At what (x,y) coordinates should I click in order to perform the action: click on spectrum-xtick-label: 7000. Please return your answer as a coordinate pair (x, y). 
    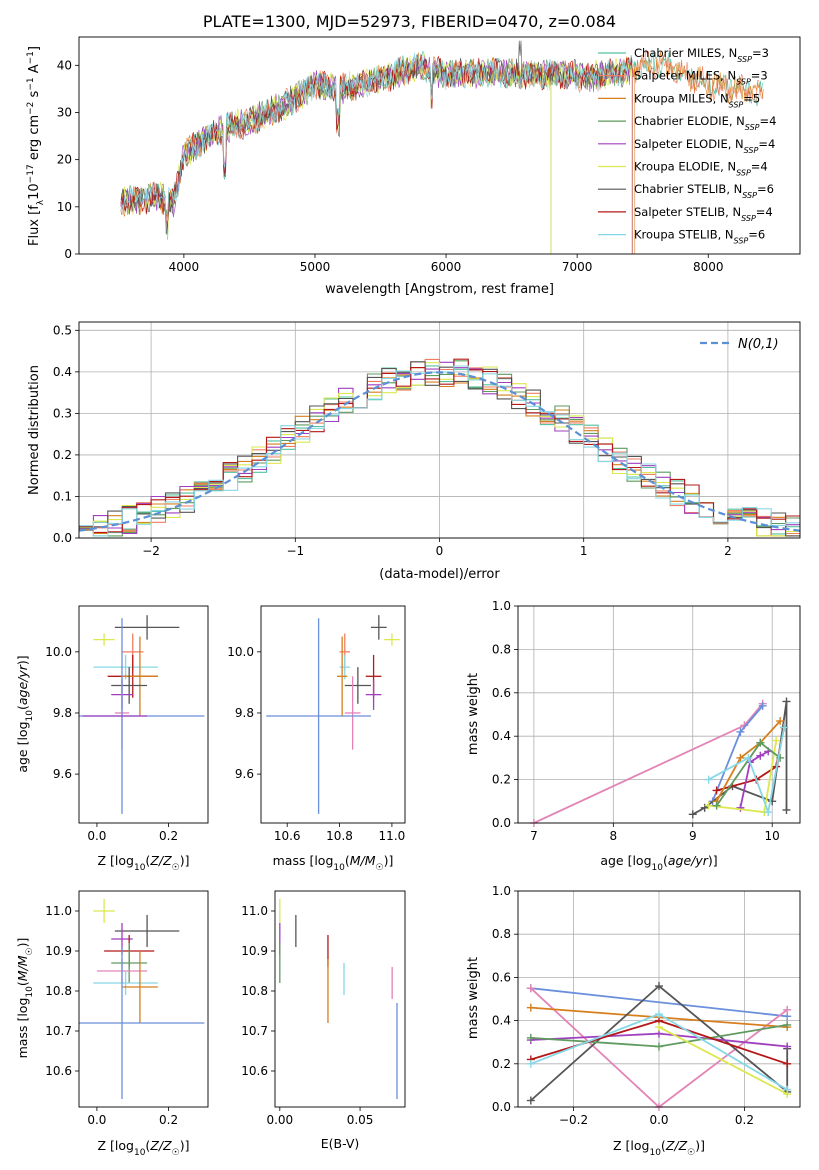
    Looking at the image, I should click on (577, 267).